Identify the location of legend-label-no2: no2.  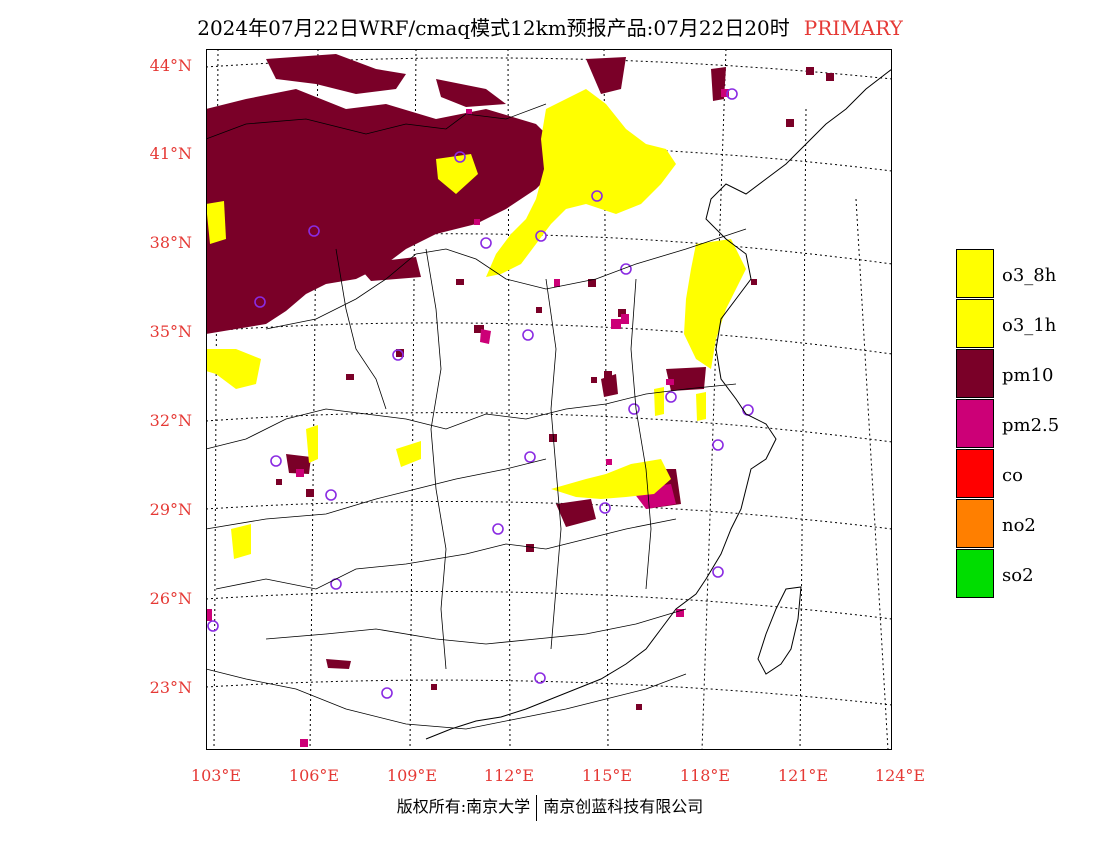
(1019, 525).